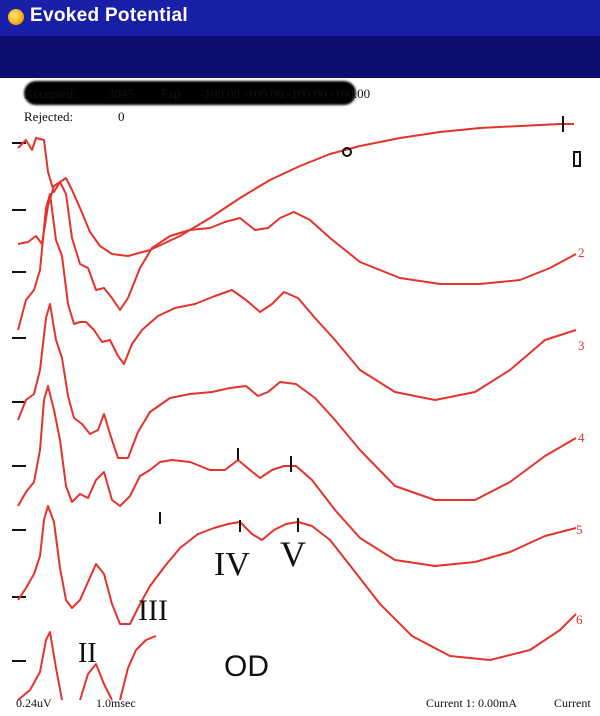  What do you see at coordinates (50, 93) in the screenshot?
I see `accepted-label: Accepted:` at bounding box center [50, 93].